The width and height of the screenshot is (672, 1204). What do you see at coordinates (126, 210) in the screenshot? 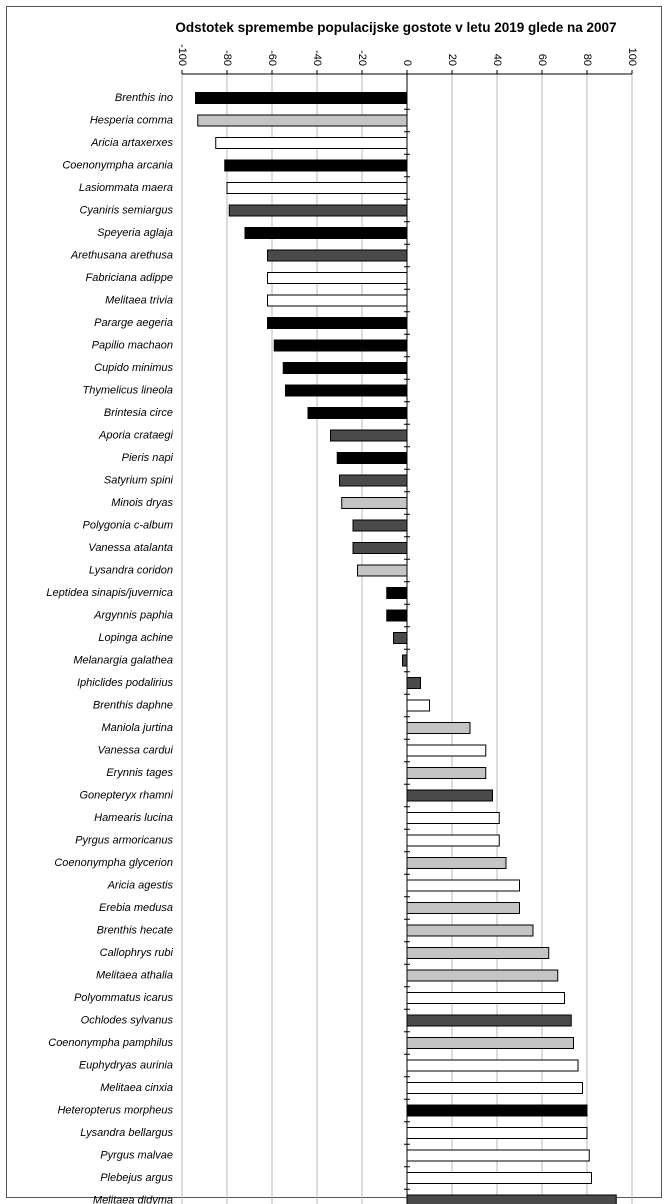
I see `category-label: Cyaniris semiargus` at bounding box center [126, 210].